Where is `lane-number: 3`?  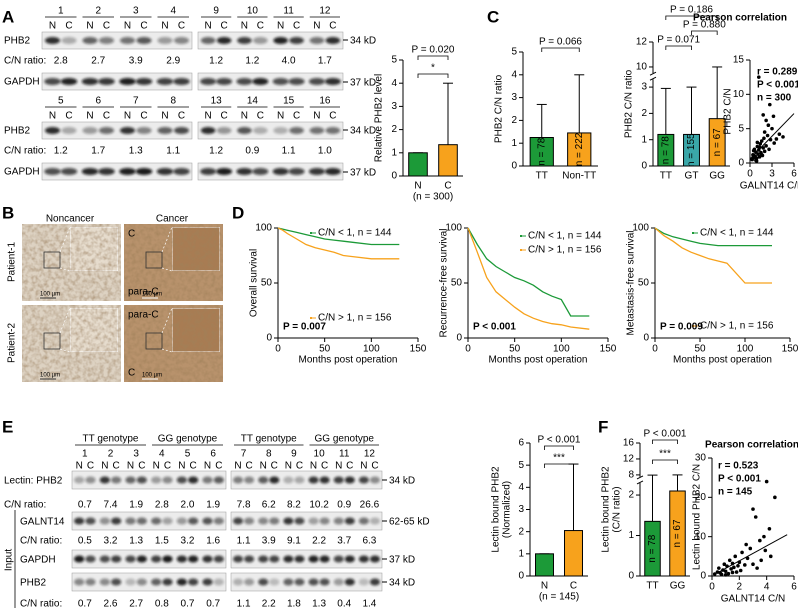 lane-number: 3 is located at coordinates (136, 11).